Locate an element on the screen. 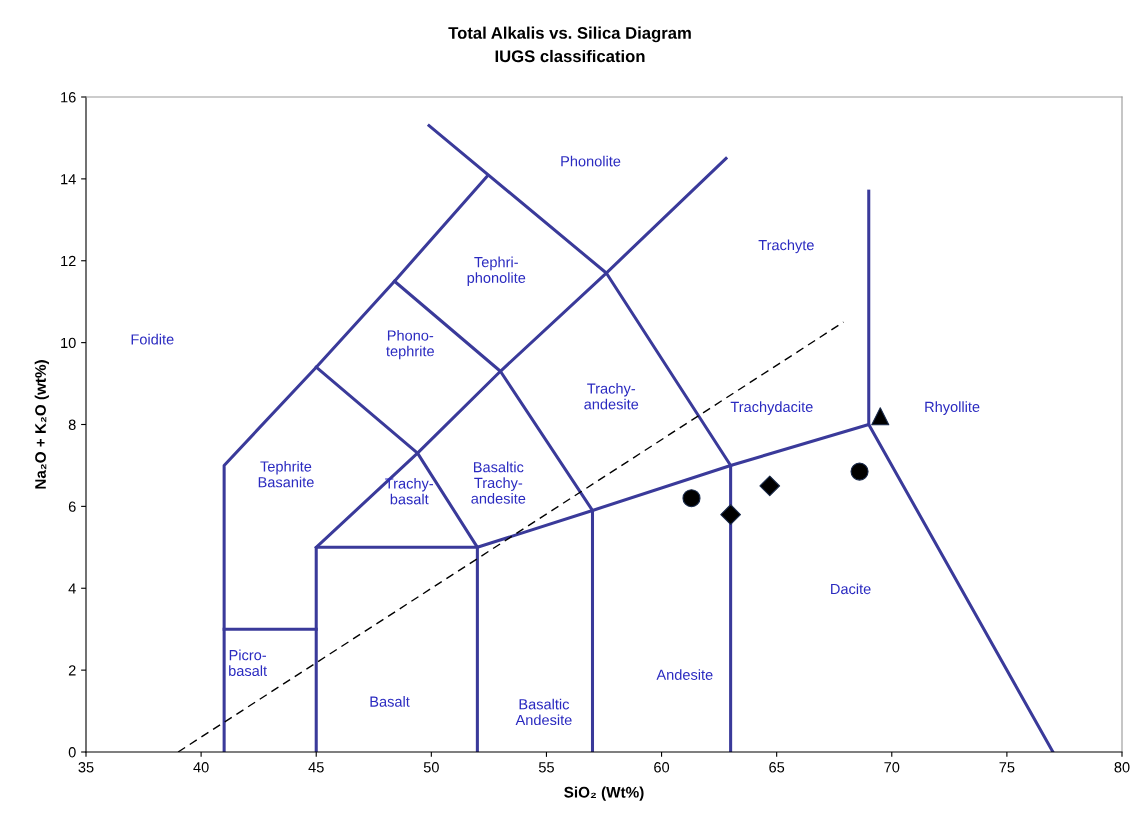 This screenshot has height=832, width=1140. annotation: Trachydacite is located at coordinates (771, 408).